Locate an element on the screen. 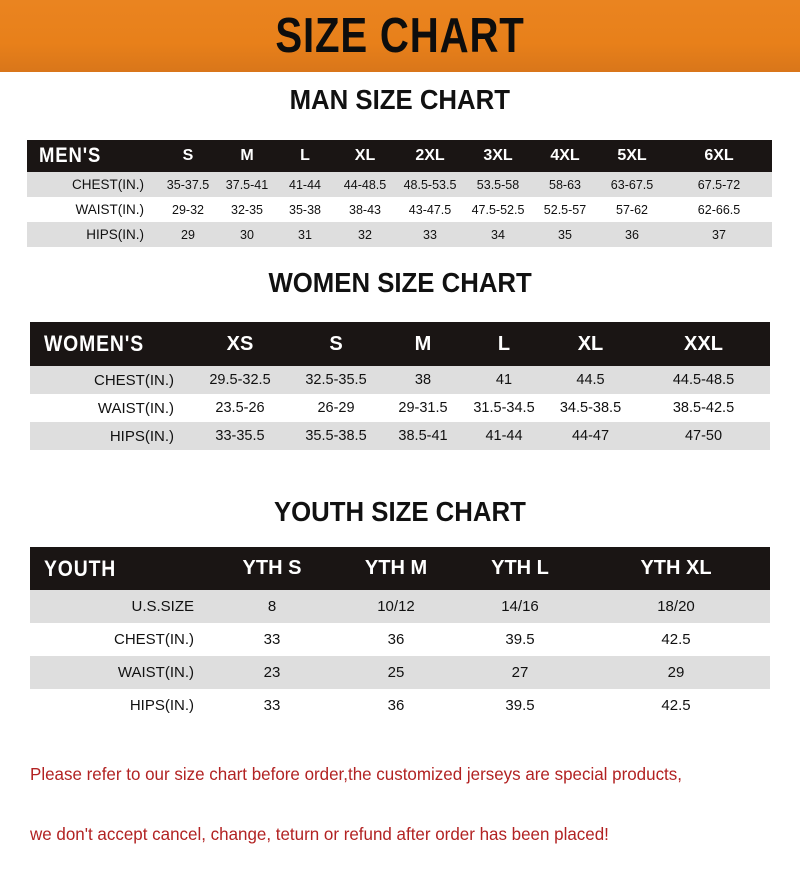 The height and width of the screenshot is (879, 800). man-section-title: MAN SIZE CHART is located at coordinates (400, 100).